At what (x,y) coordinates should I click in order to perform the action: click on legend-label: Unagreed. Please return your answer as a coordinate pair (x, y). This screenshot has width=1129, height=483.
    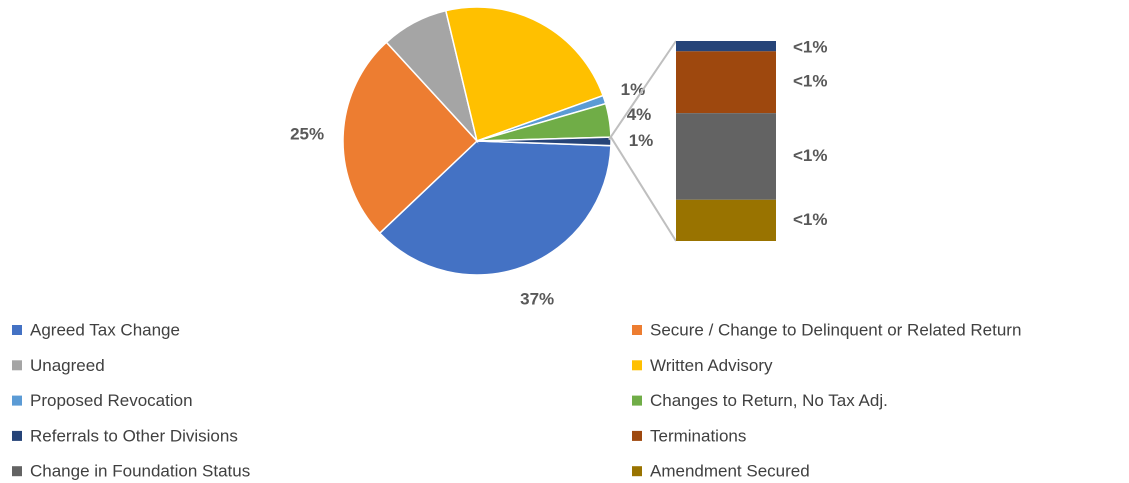
    Looking at the image, I should click on (67, 365).